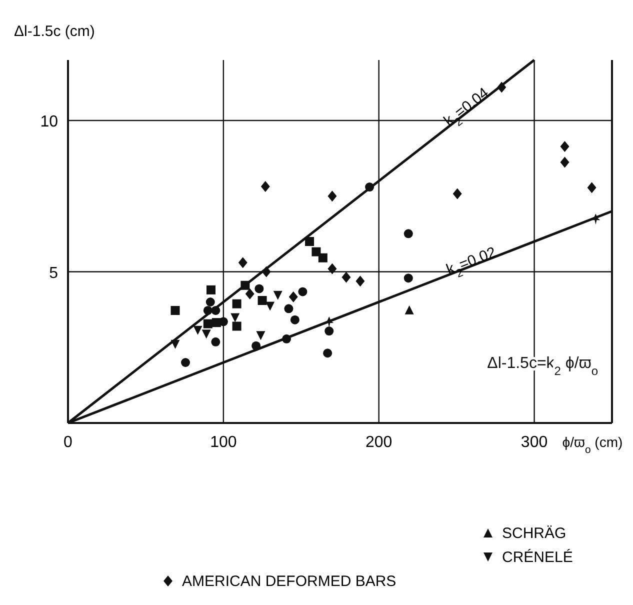 This screenshot has height=605, width=633. Describe the element at coordinates (592, 445) in the screenshot. I see `x-axis-title: ϕ/ϖ$_{o}$ (cm)` at that location.